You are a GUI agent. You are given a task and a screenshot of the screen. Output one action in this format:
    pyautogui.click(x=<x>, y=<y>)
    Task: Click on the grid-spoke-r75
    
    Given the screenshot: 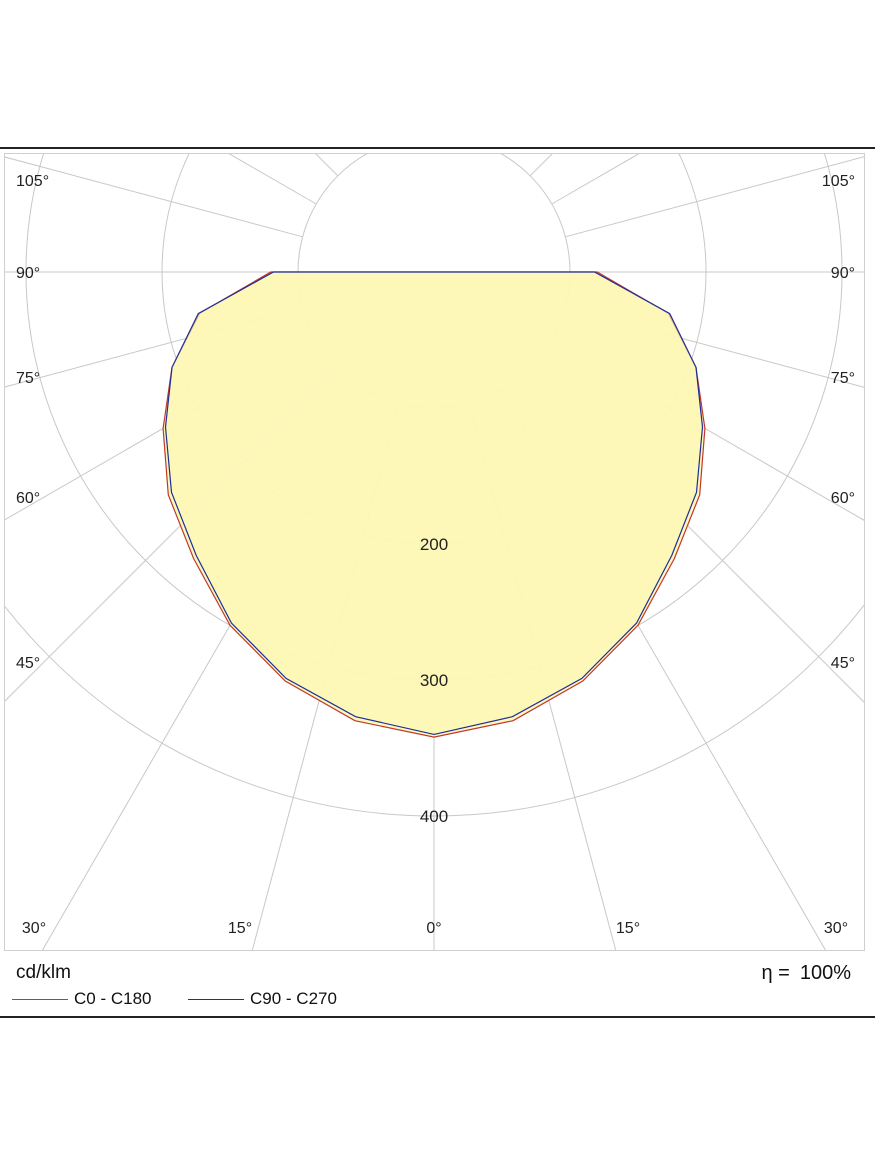 What is the action you would take?
    pyautogui.click(x=714, y=347)
    